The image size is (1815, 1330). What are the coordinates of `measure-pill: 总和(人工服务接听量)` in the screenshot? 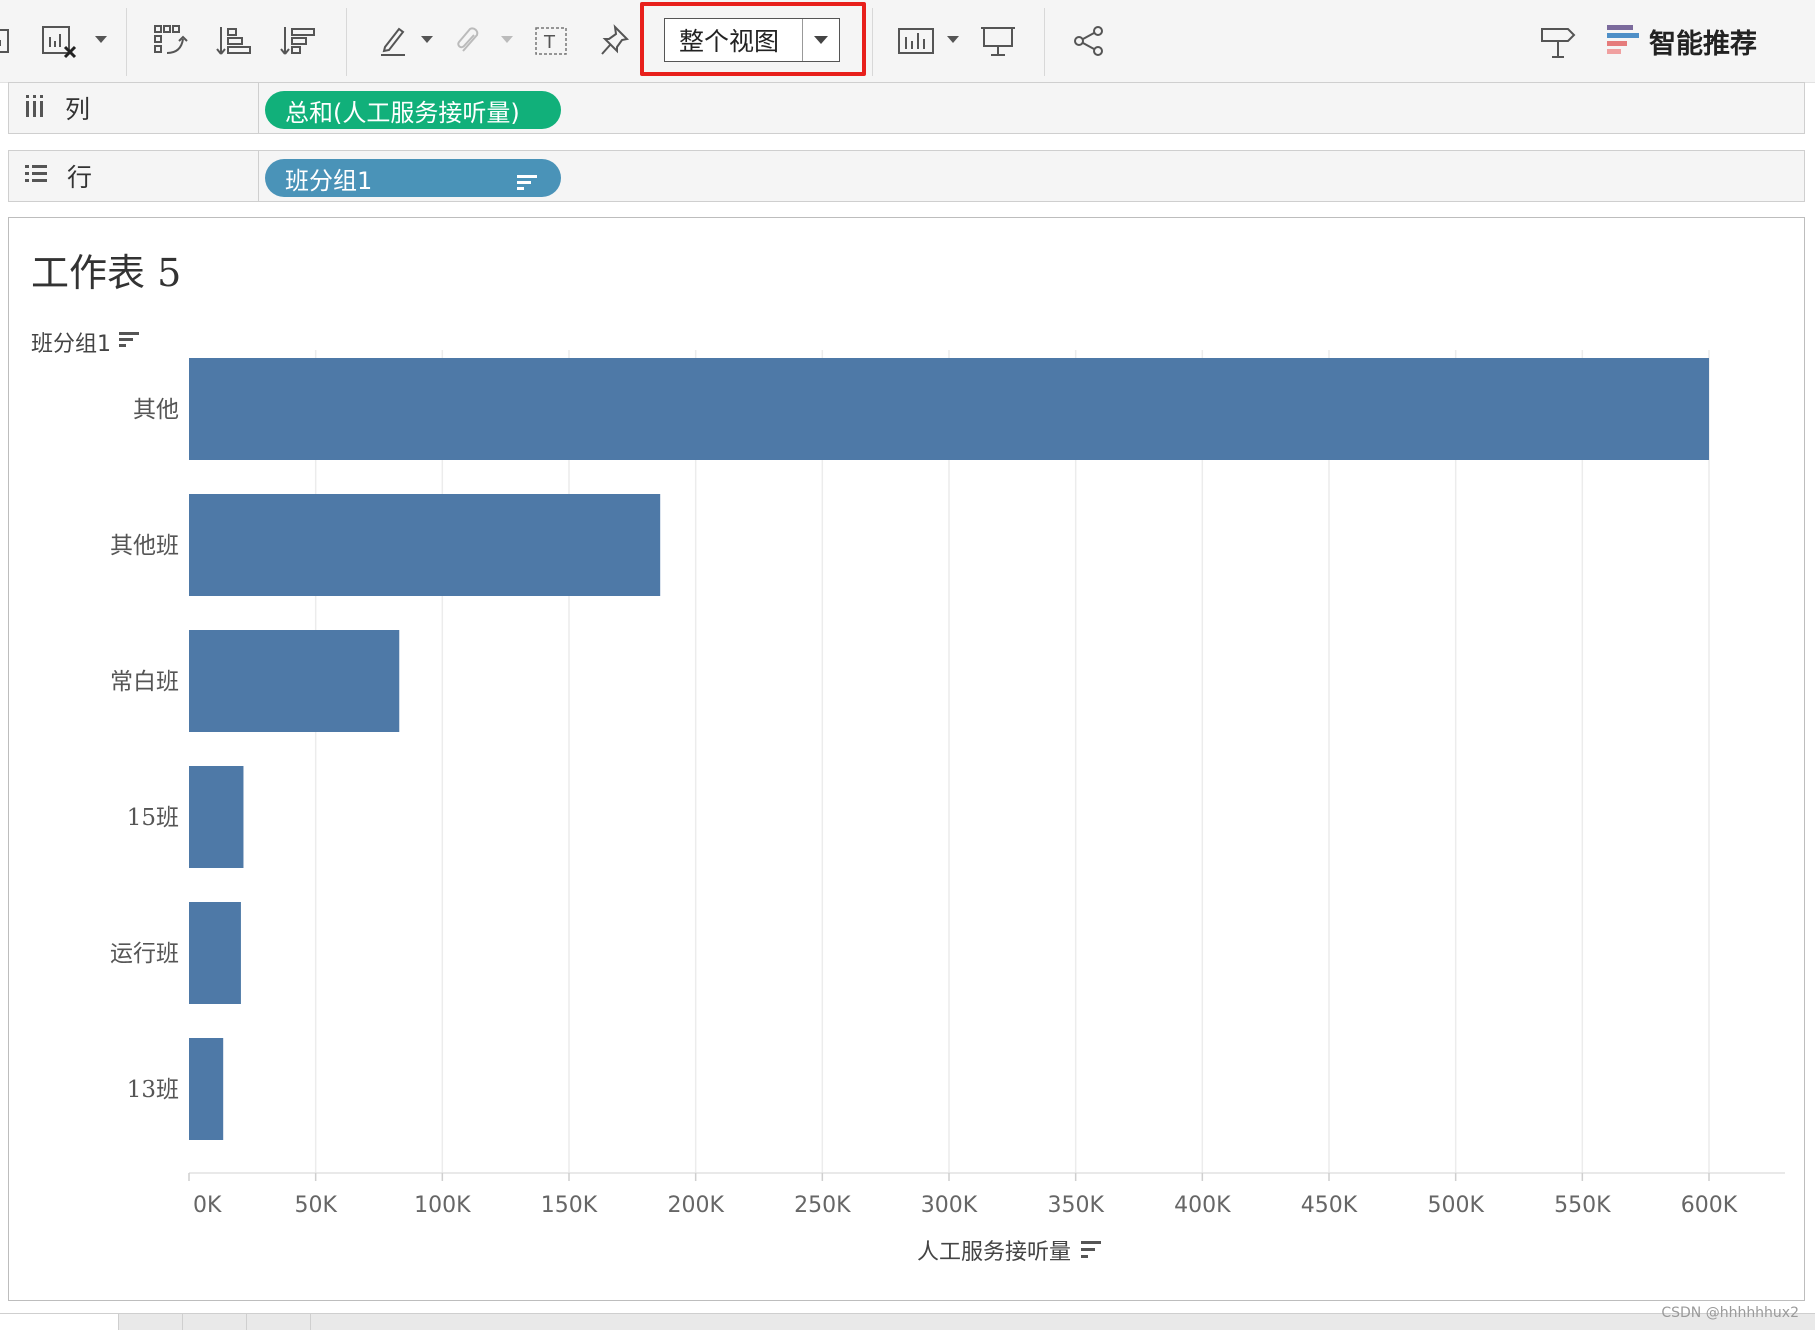 It's located at (413, 110).